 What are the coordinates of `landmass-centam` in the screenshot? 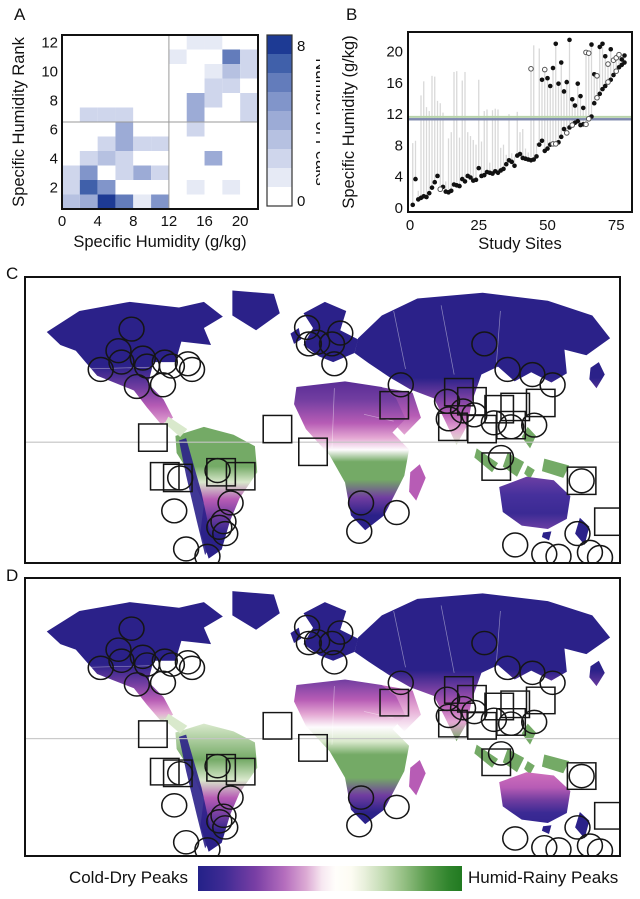 It's located at (176, 427).